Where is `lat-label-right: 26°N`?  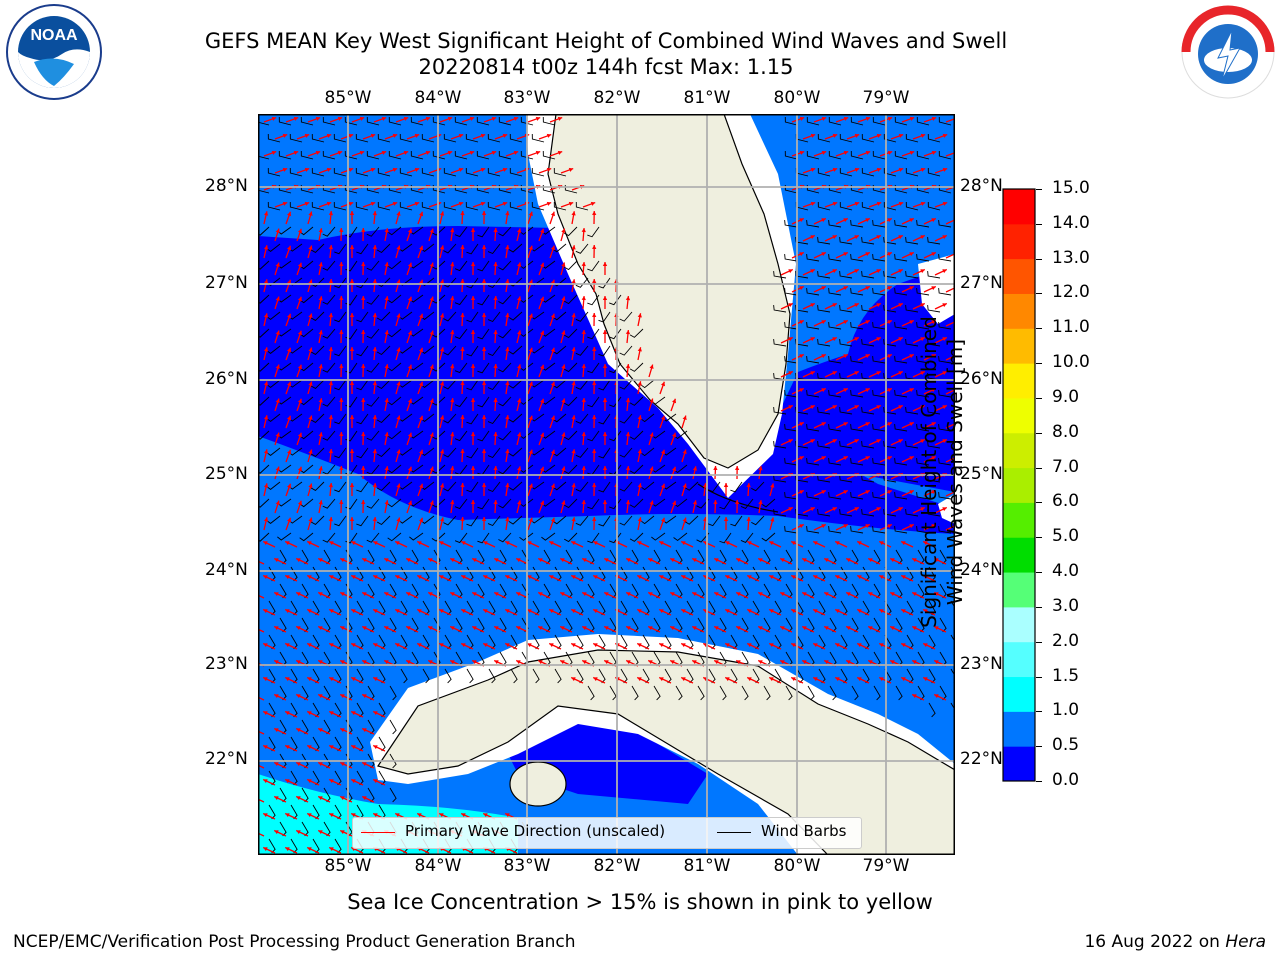 lat-label-right: 26°N is located at coordinates (981, 379).